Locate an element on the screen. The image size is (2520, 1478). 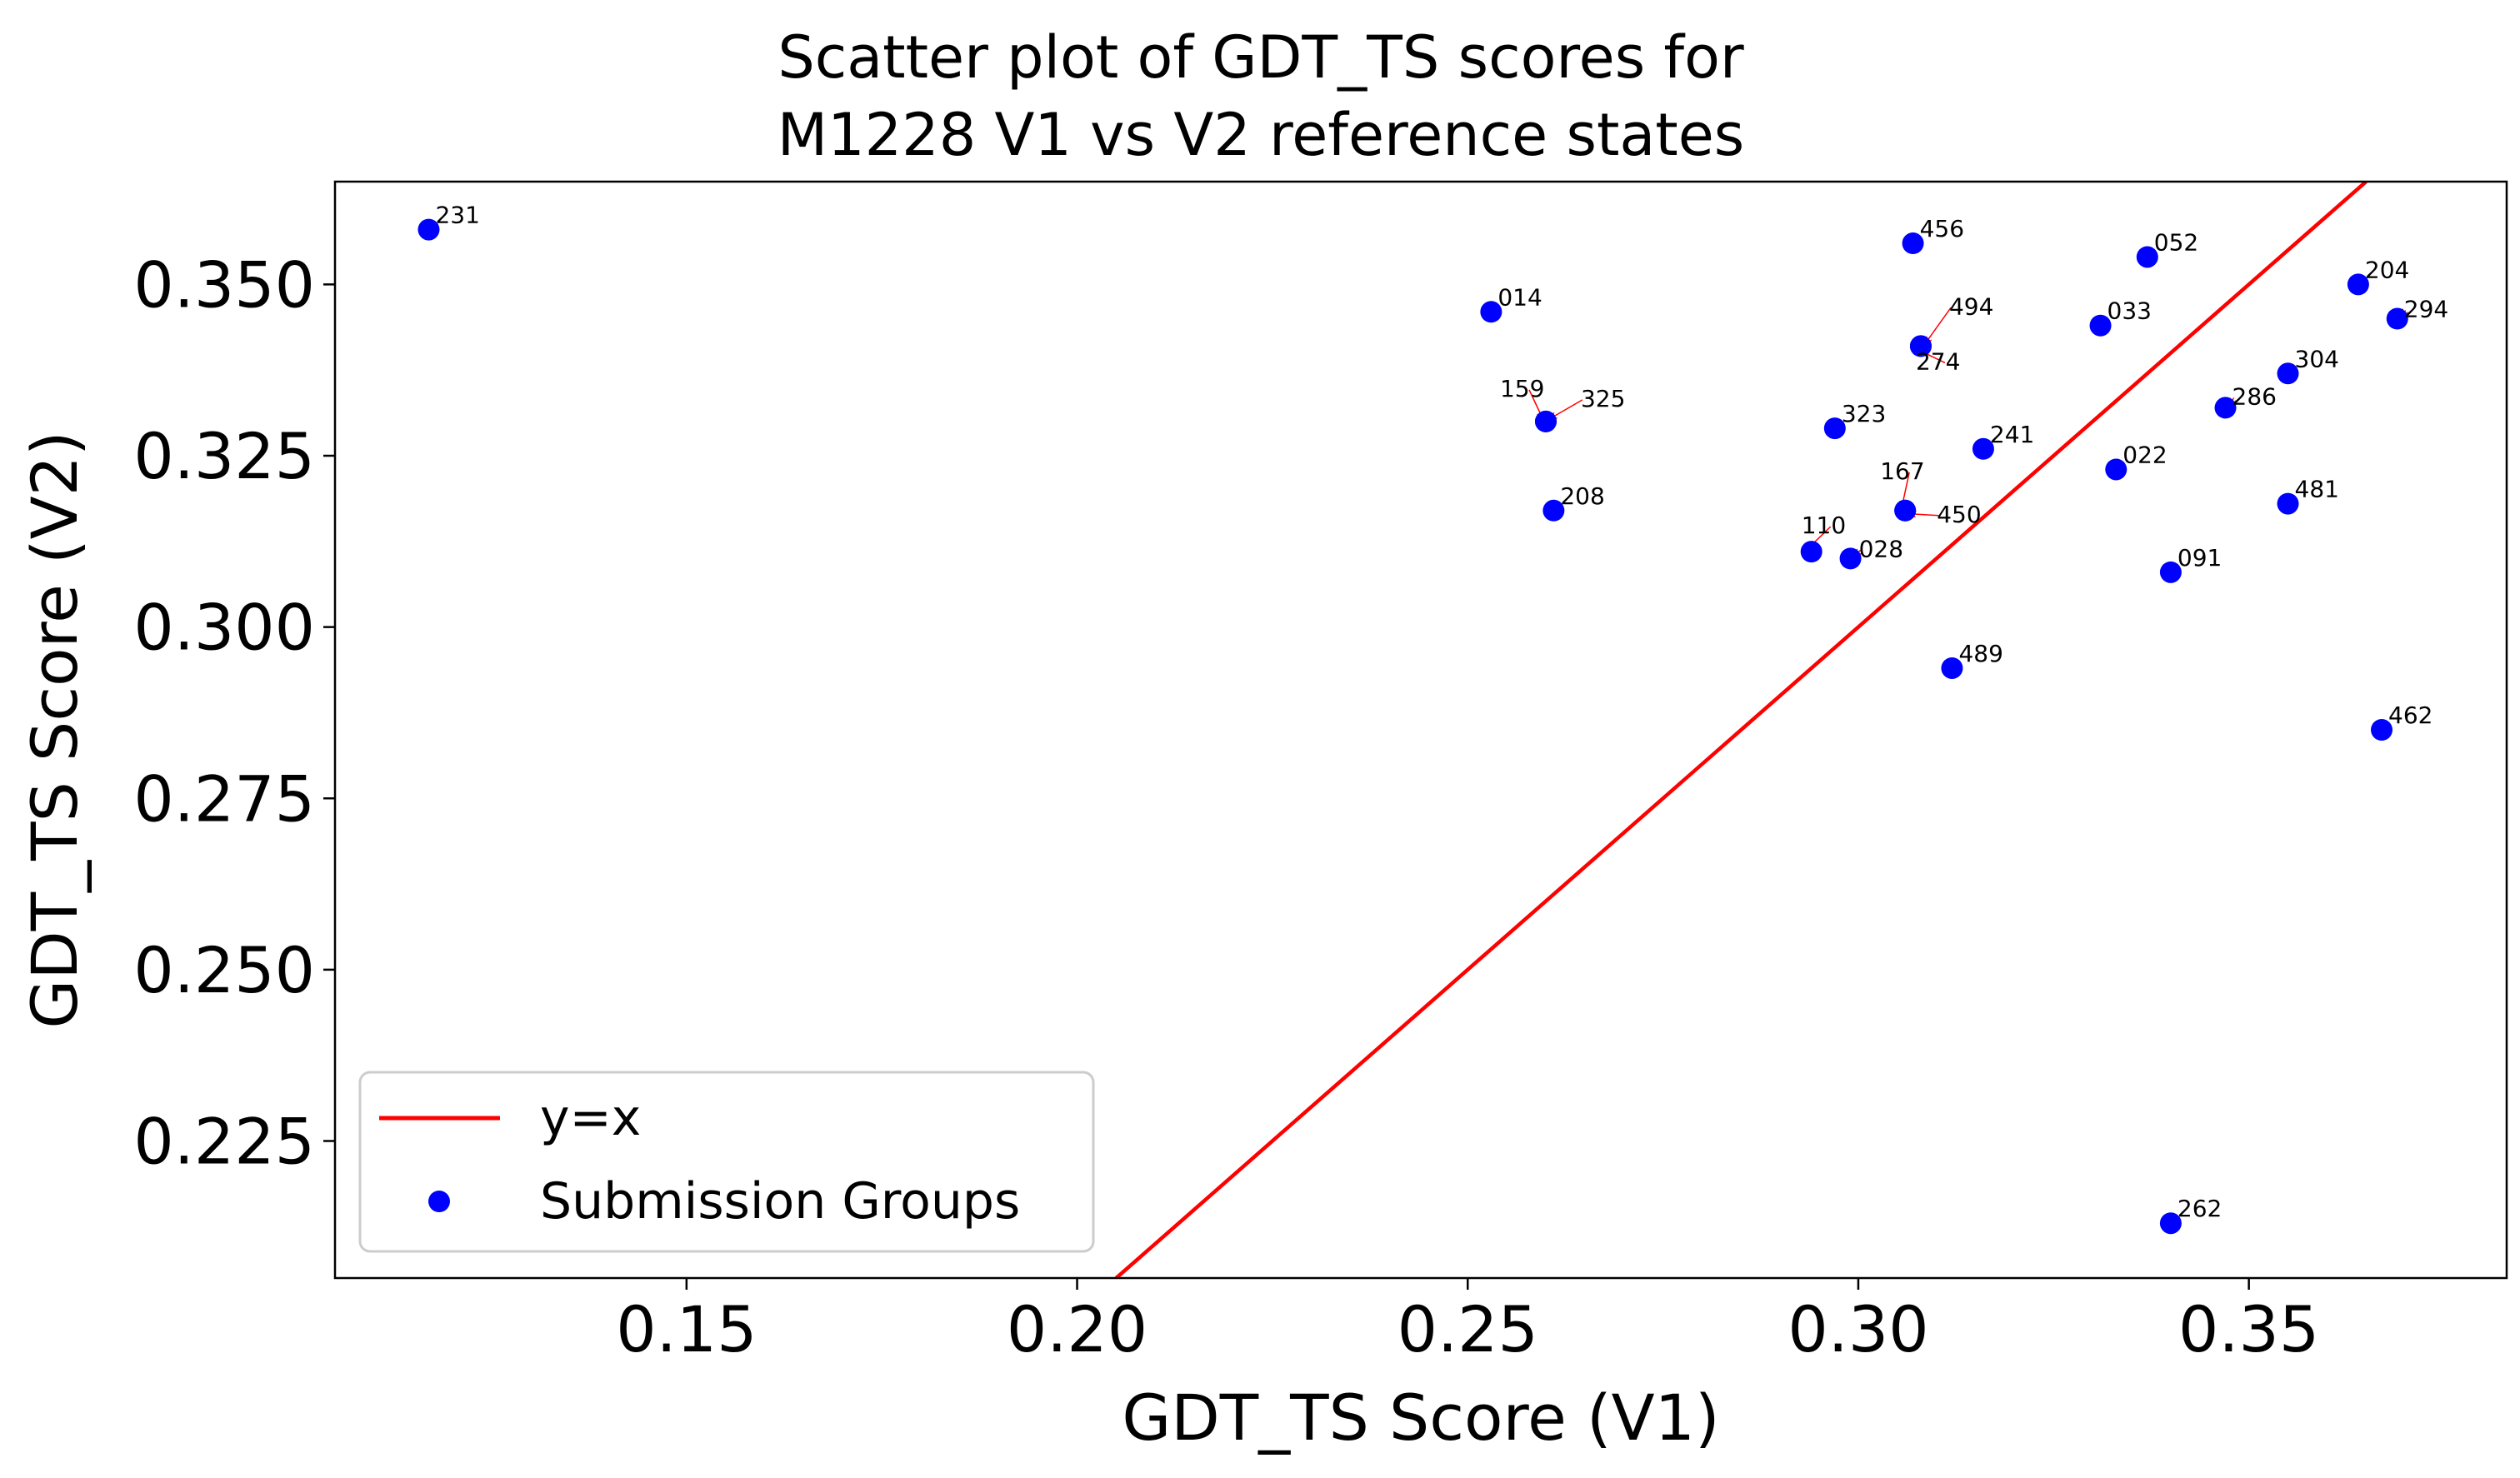
point-label: 274 is located at coordinates (1938, 361).